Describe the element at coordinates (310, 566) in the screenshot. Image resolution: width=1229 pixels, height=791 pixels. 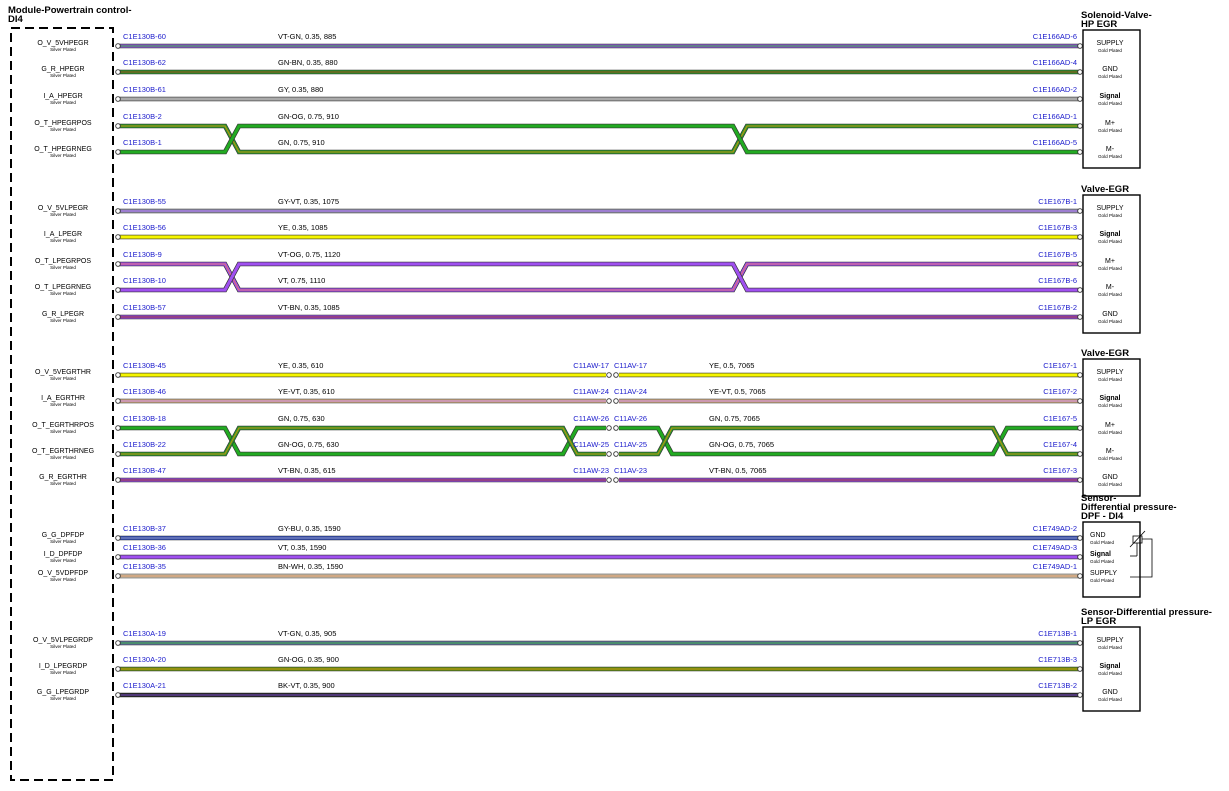
I see `wire-spec: BN-WH, 0.35, 1590` at that location.